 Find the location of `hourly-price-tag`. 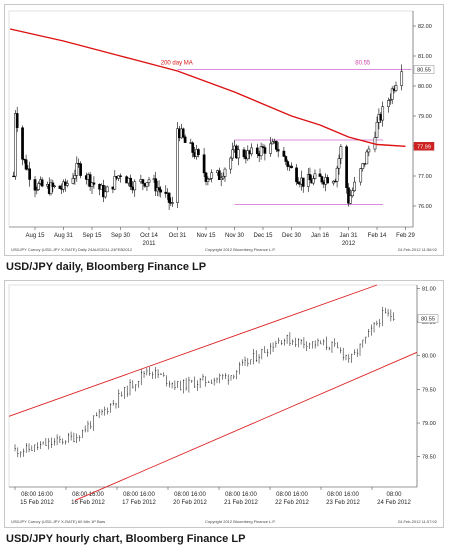

hourly-price-tag is located at coordinates (428, 318).